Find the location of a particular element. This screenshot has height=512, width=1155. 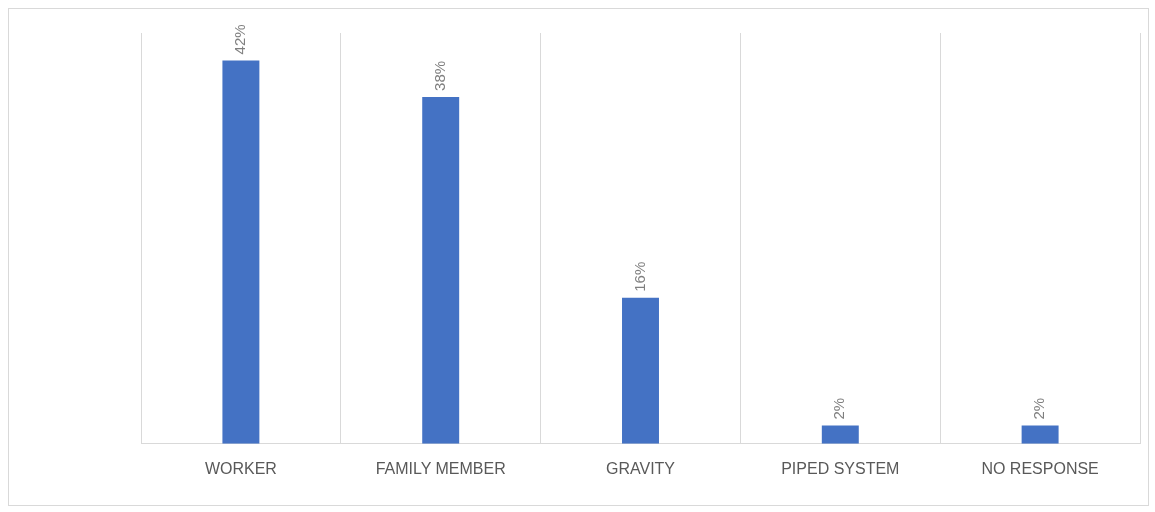

data-label: 42% is located at coordinates (240, 39).